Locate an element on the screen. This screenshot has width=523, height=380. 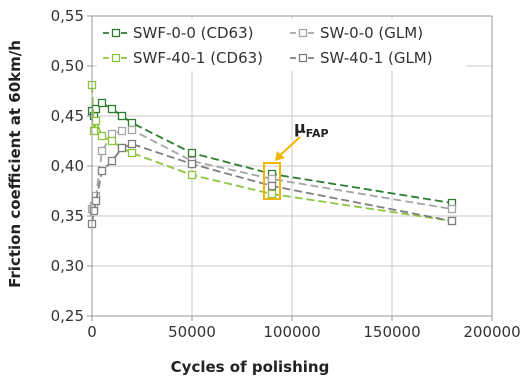
y-tick-label-0: 0,25 is located at coordinates (67, 316).